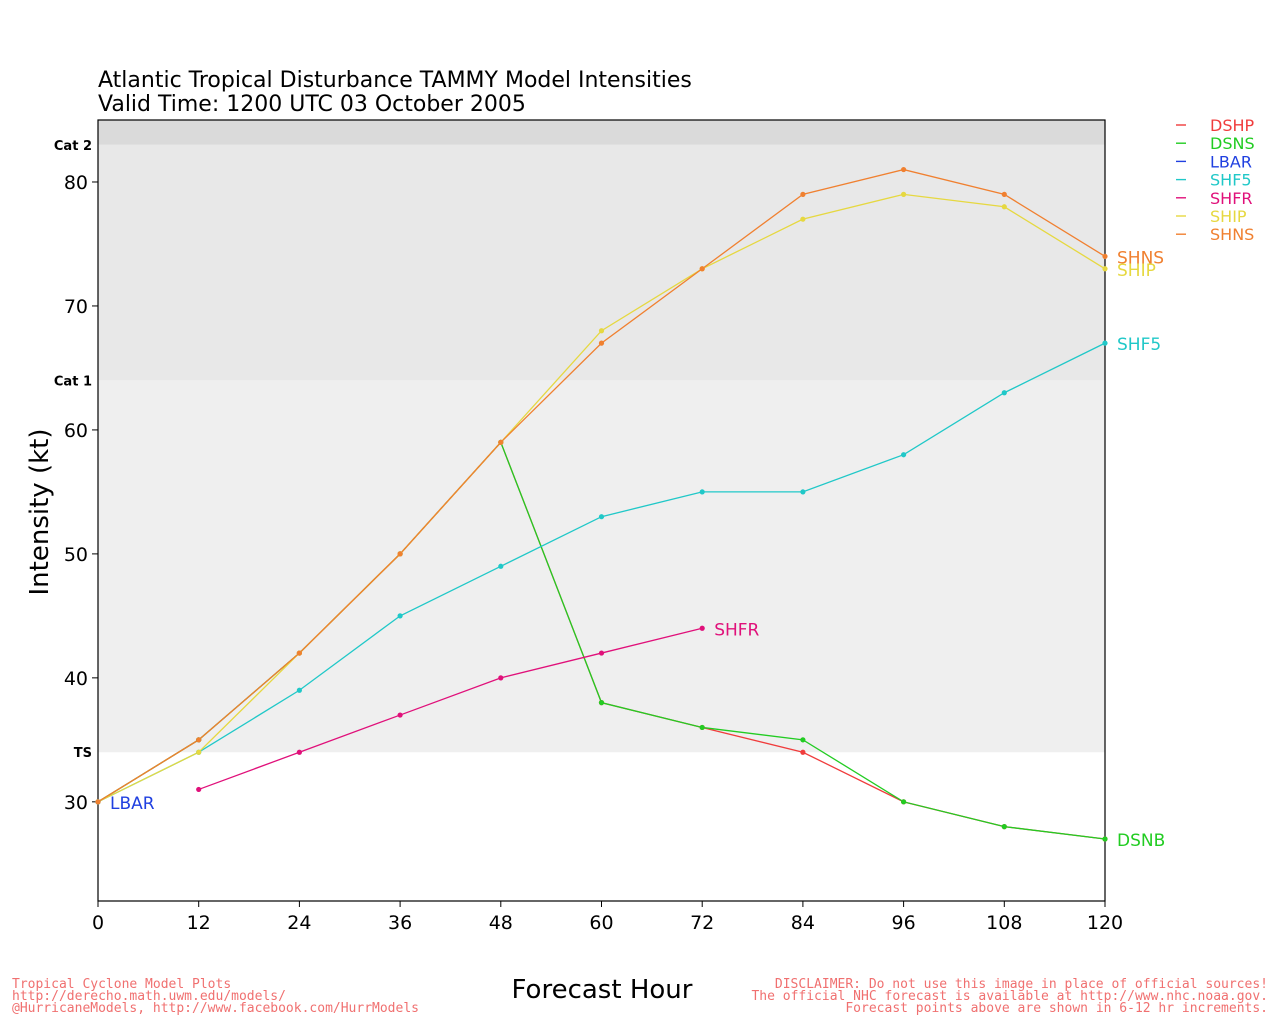 This screenshot has height=1024, width=1280. What do you see at coordinates (1232, 143) in the screenshot?
I see `legend-entry: DSNS` at bounding box center [1232, 143].